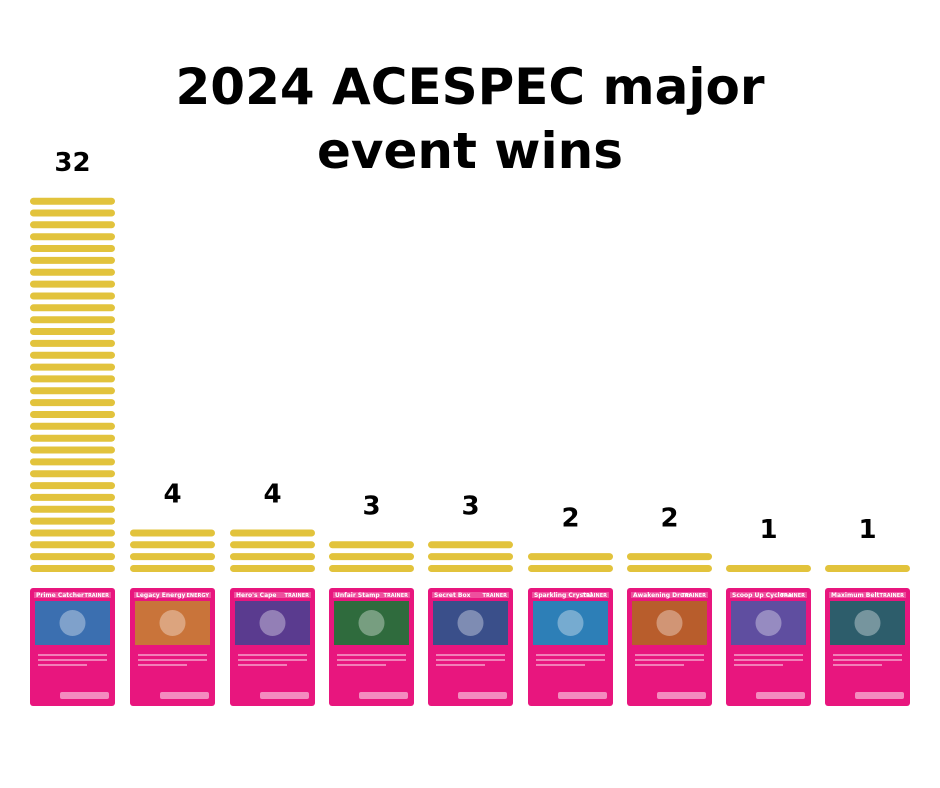 This screenshot has width=940, height=788. What do you see at coordinates (570, 518) in the screenshot?
I see `data-label: 2` at bounding box center [570, 518].